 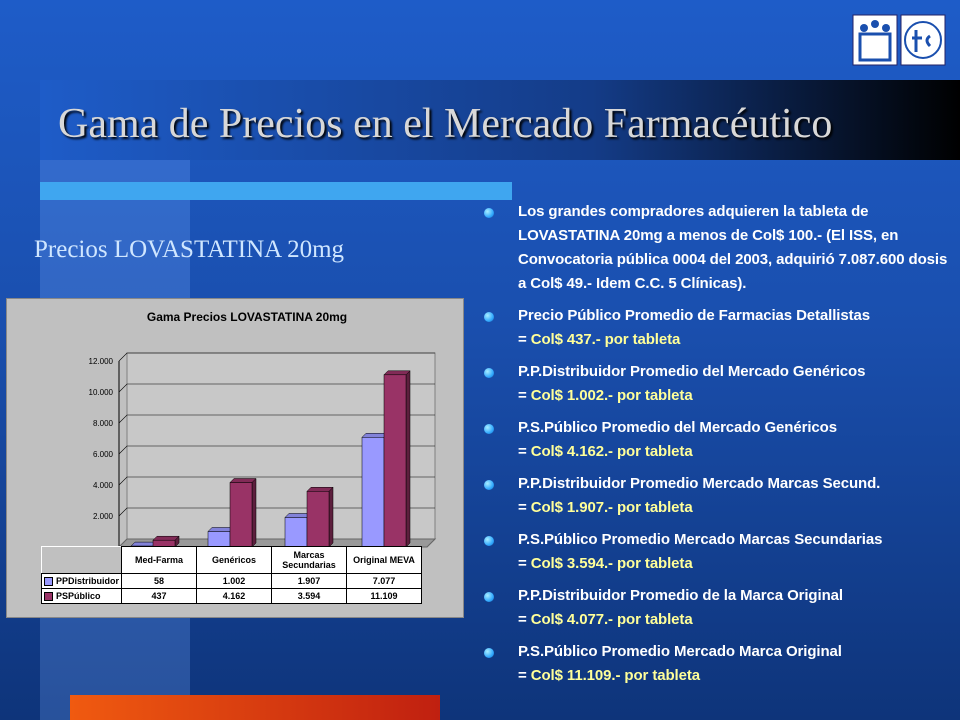 I want to click on value-label: 7.077, so click(x=384, y=581).